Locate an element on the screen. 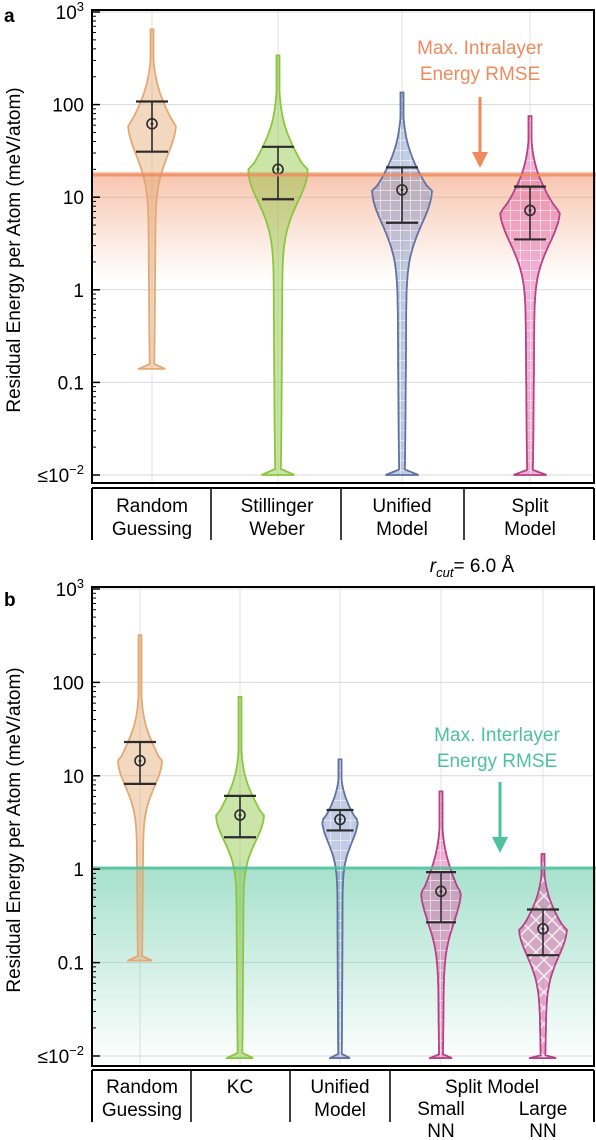 The width and height of the screenshot is (596, 1140). panel-a-x-axis is located at coordinates (343, 513).